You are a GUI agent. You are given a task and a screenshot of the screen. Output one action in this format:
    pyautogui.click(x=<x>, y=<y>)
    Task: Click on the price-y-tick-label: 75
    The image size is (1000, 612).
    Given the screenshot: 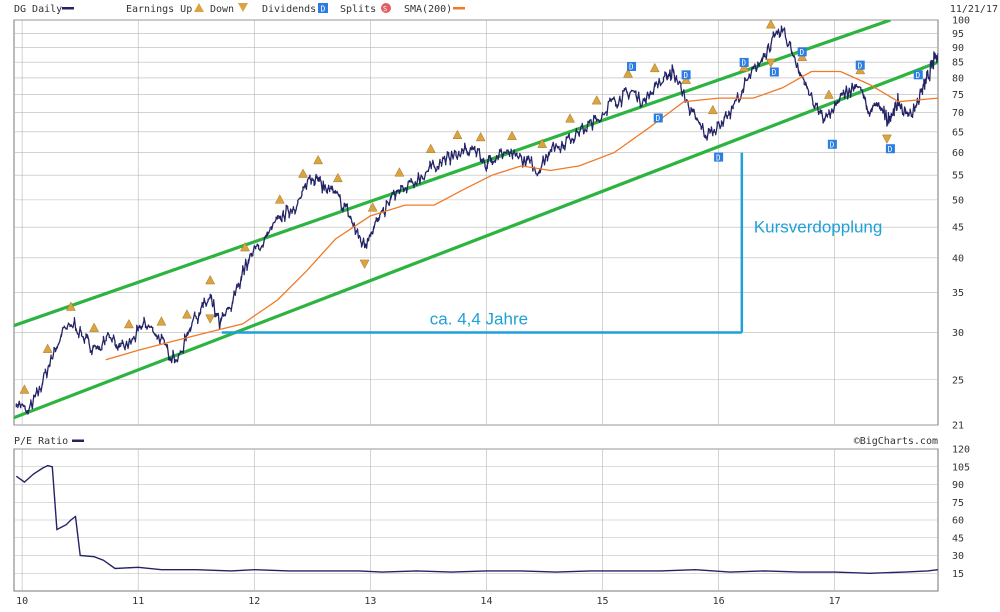 What is the action you would take?
    pyautogui.click(x=958, y=95)
    